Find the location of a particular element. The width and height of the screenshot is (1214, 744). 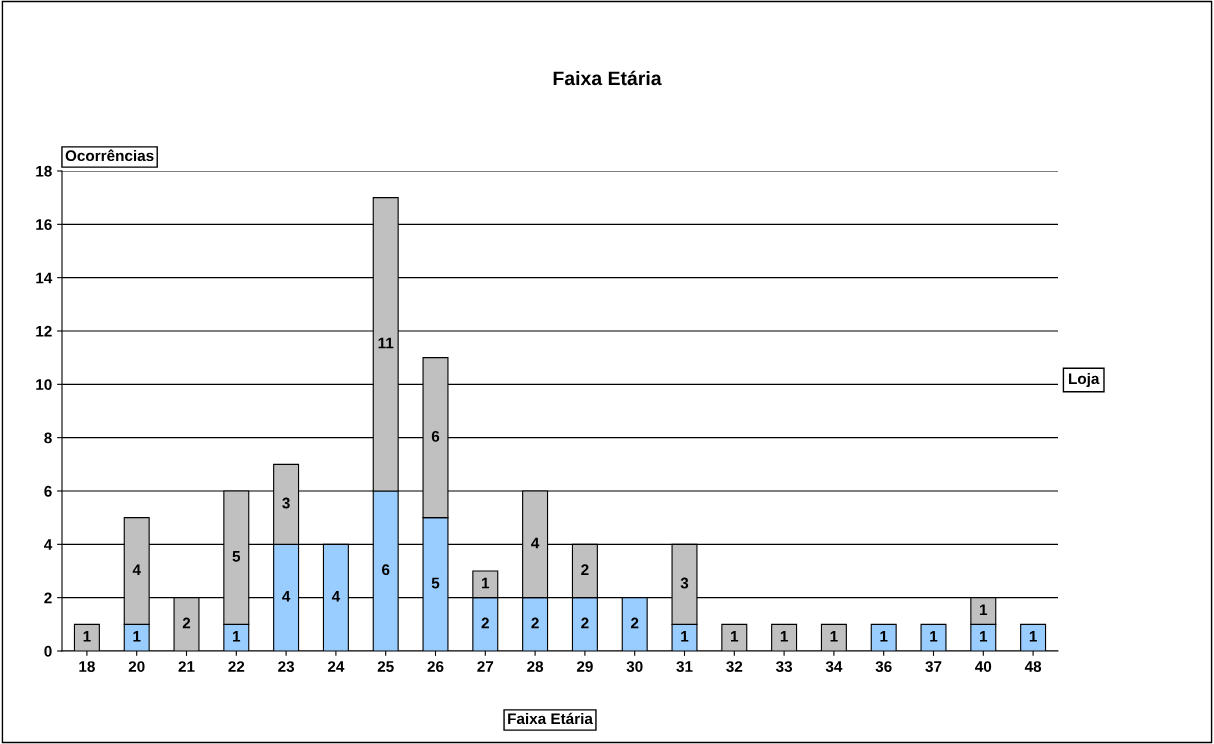

y-tick-label: 4 is located at coordinates (48, 544).